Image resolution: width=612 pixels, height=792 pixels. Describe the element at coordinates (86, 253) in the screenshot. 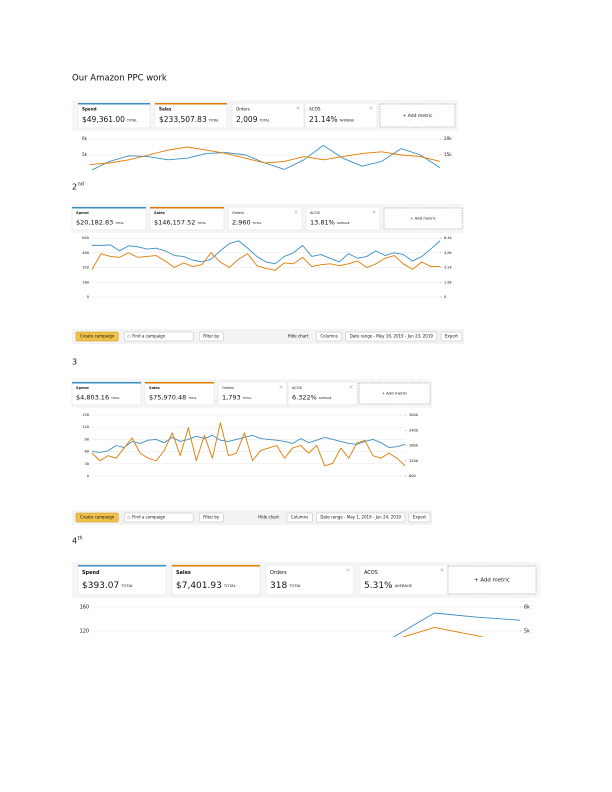

I see `y-tick-label: 480` at that location.